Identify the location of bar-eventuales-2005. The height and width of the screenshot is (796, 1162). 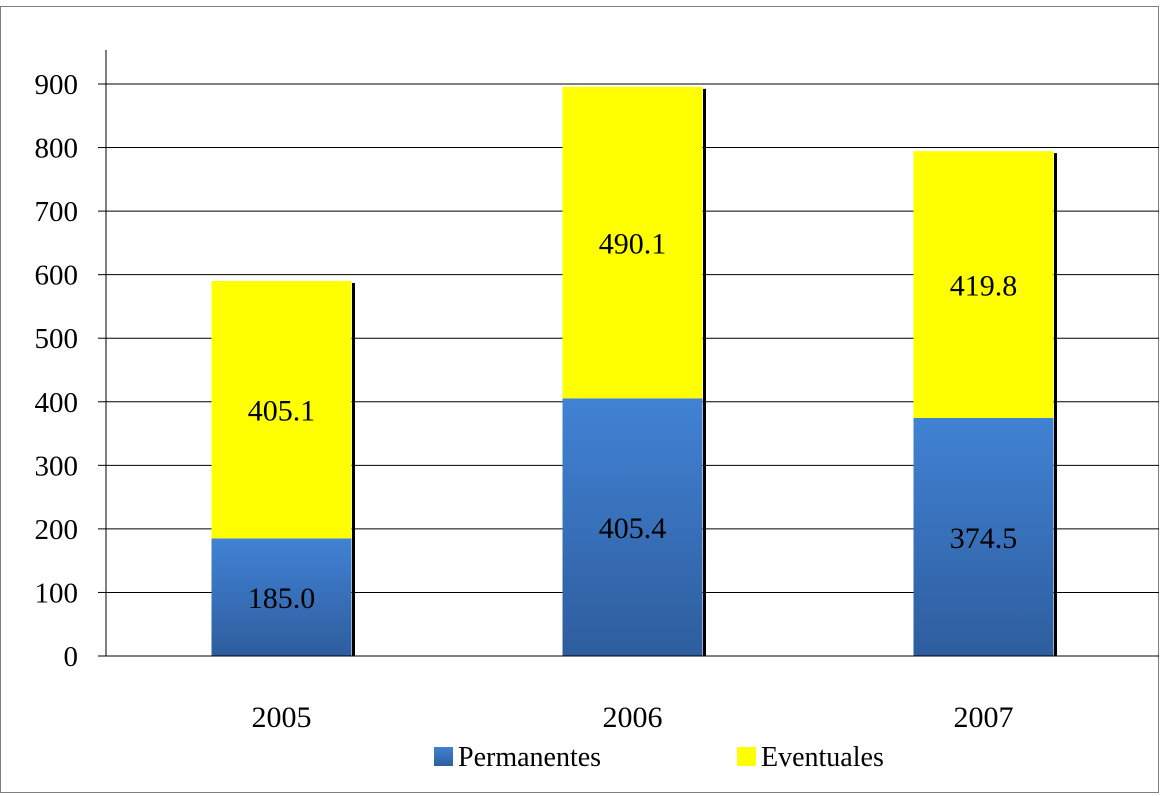
(281, 409).